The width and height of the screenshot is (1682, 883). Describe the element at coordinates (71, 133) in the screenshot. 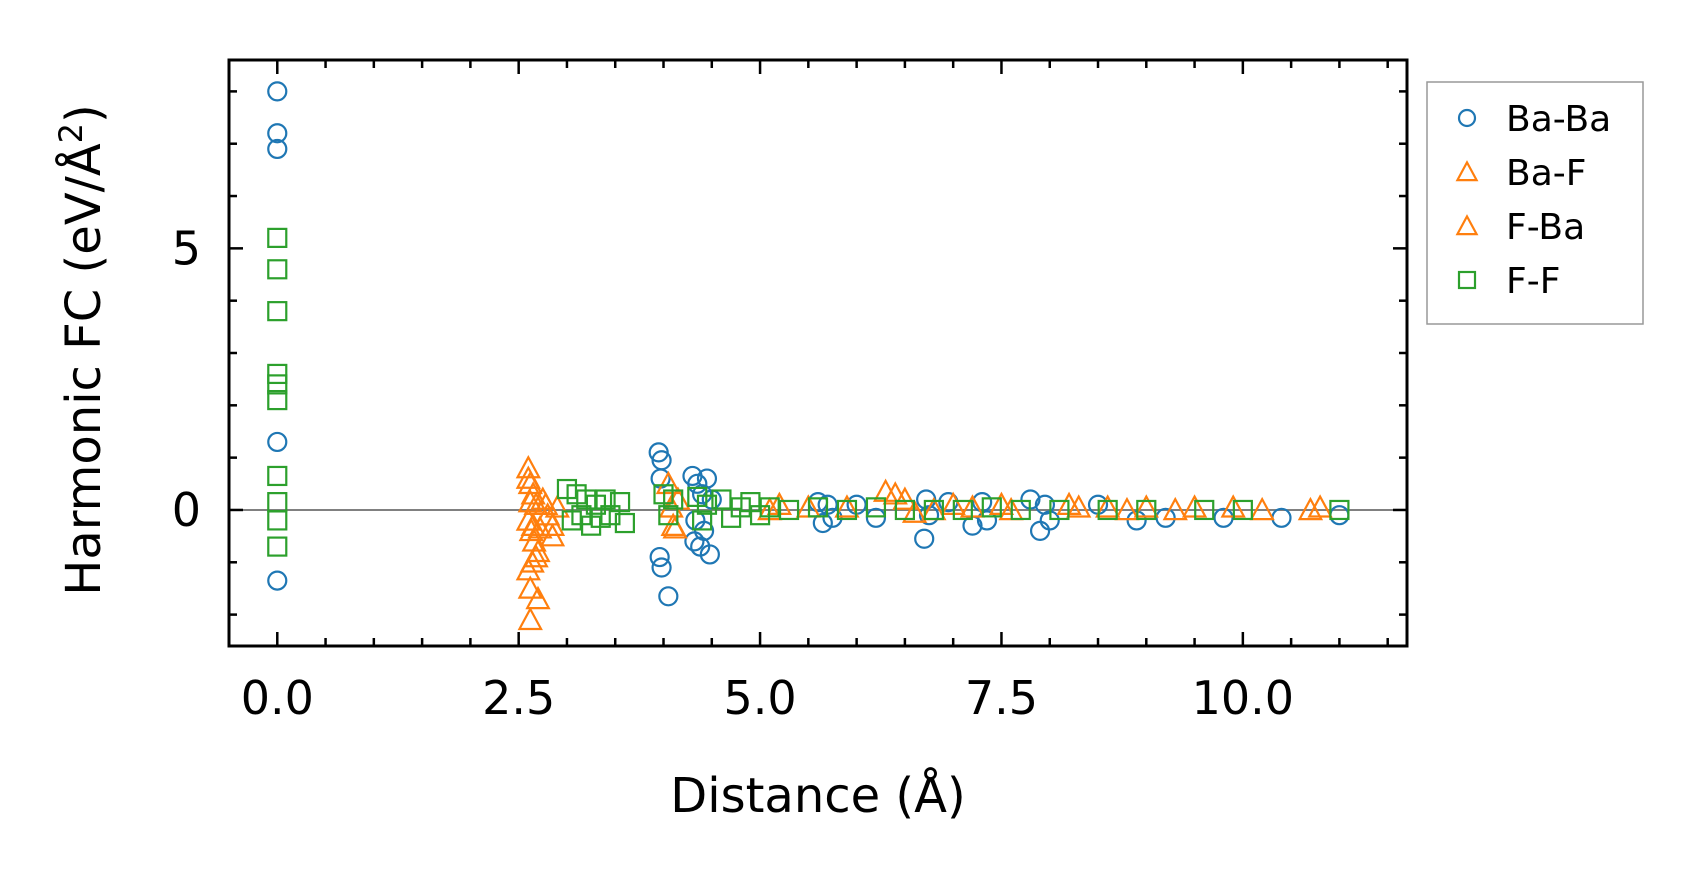

I see `y-axis-label-superscript: 2` at that location.